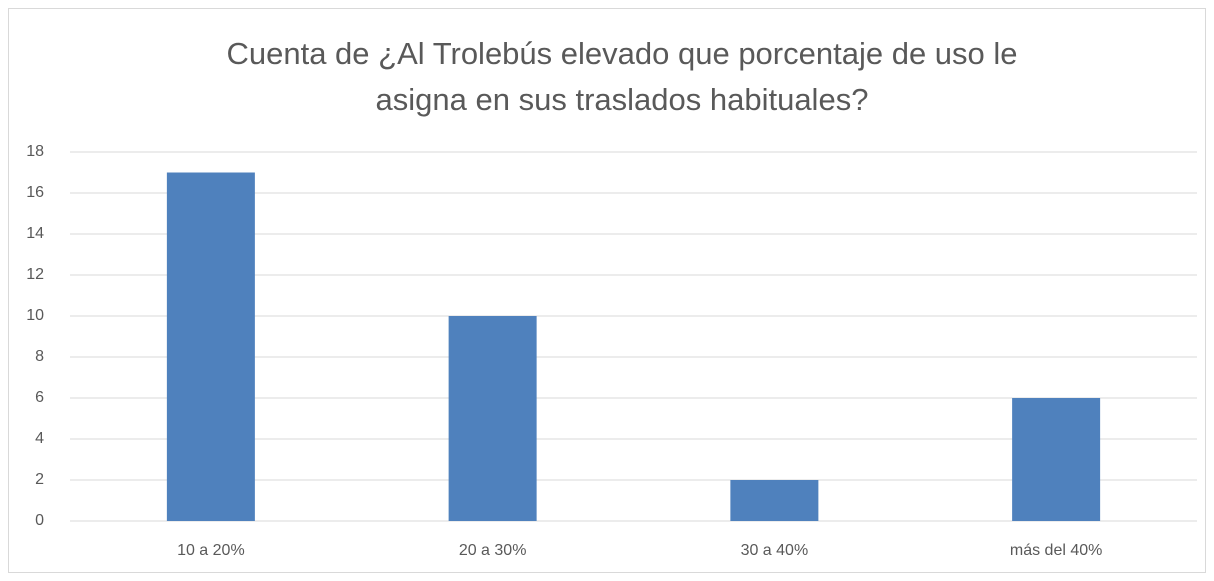 The width and height of the screenshot is (1214, 581). What do you see at coordinates (775, 550) in the screenshot?
I see `x-tick-label: 30 a 40%` at bounding box center [775, 550].